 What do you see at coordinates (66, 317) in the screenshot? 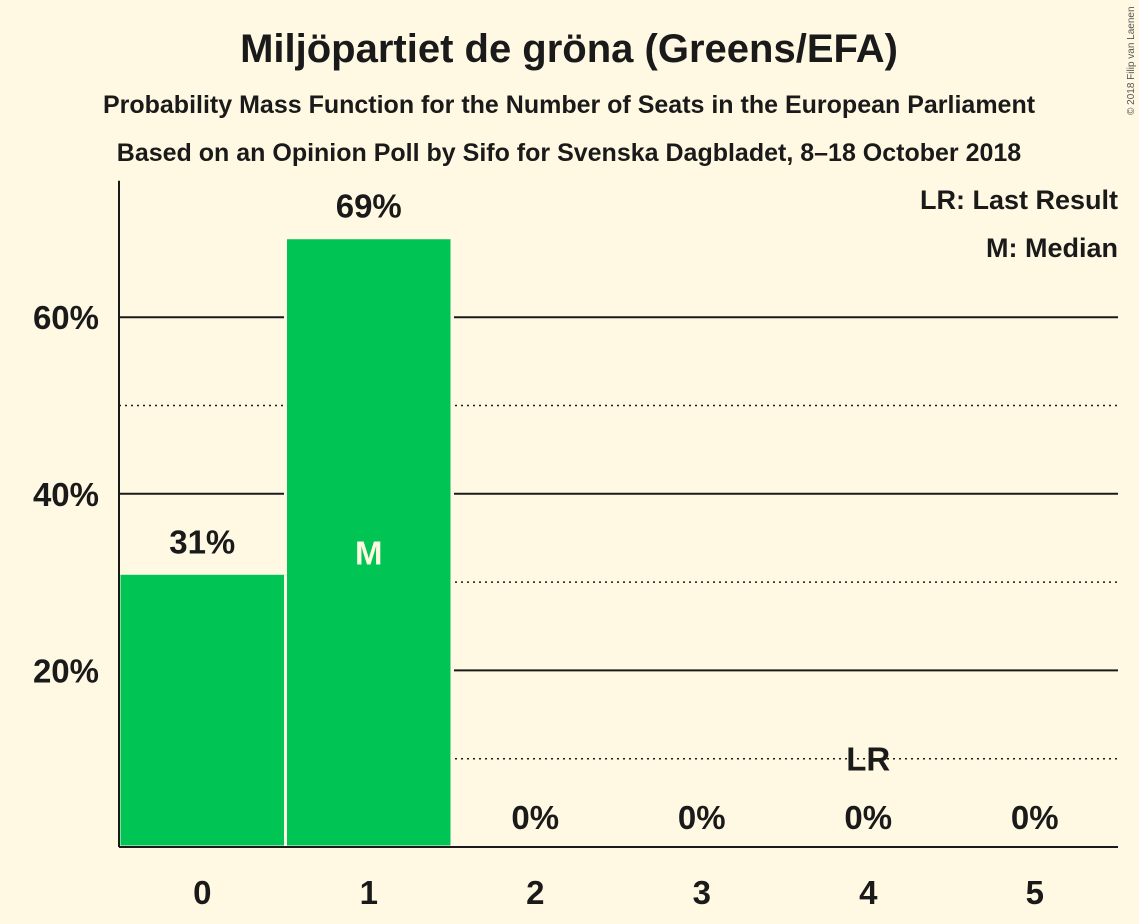
I see `y-tick-label: 60%` at bounding box center [66, 317].